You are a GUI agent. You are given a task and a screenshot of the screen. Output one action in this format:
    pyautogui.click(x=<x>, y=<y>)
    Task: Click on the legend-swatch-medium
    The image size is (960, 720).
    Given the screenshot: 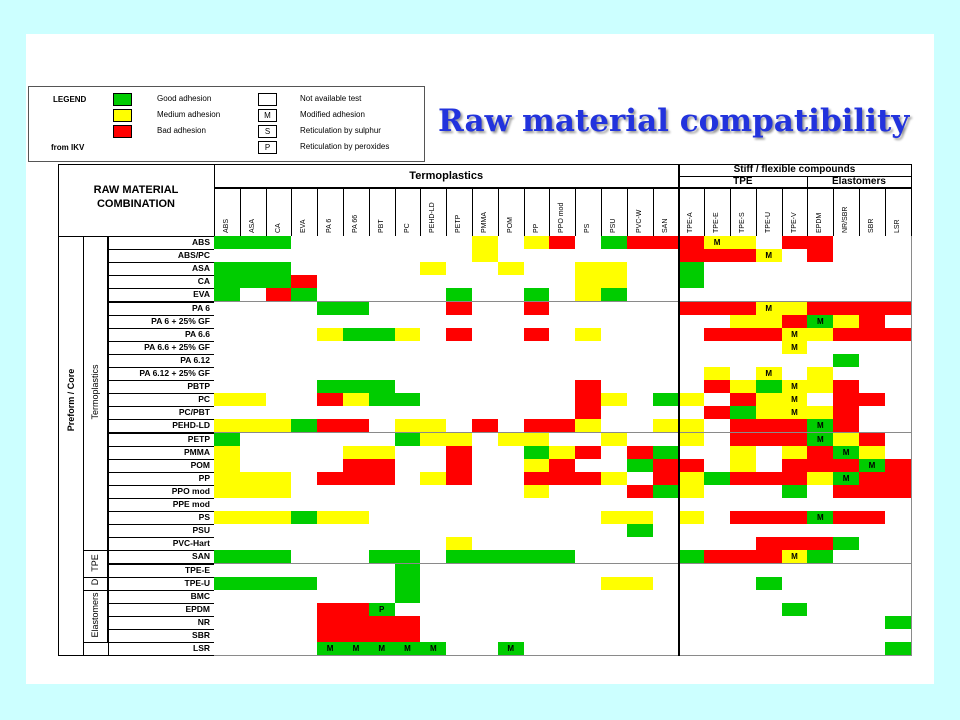 What is the action you would take?
    pyautogui.click(x=122, y=115)
    